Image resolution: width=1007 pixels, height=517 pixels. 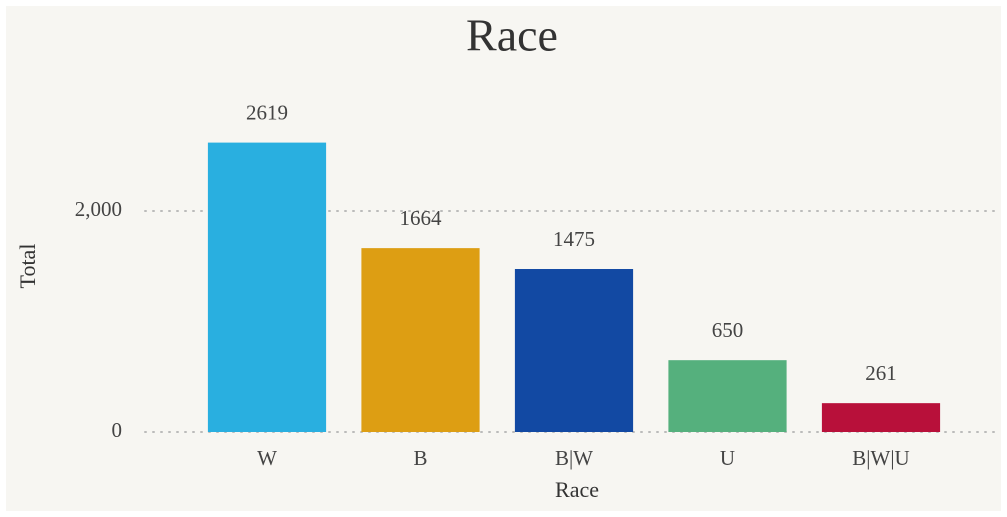 I want to click on y-axis-label: Total, so click(x=27, y=266).